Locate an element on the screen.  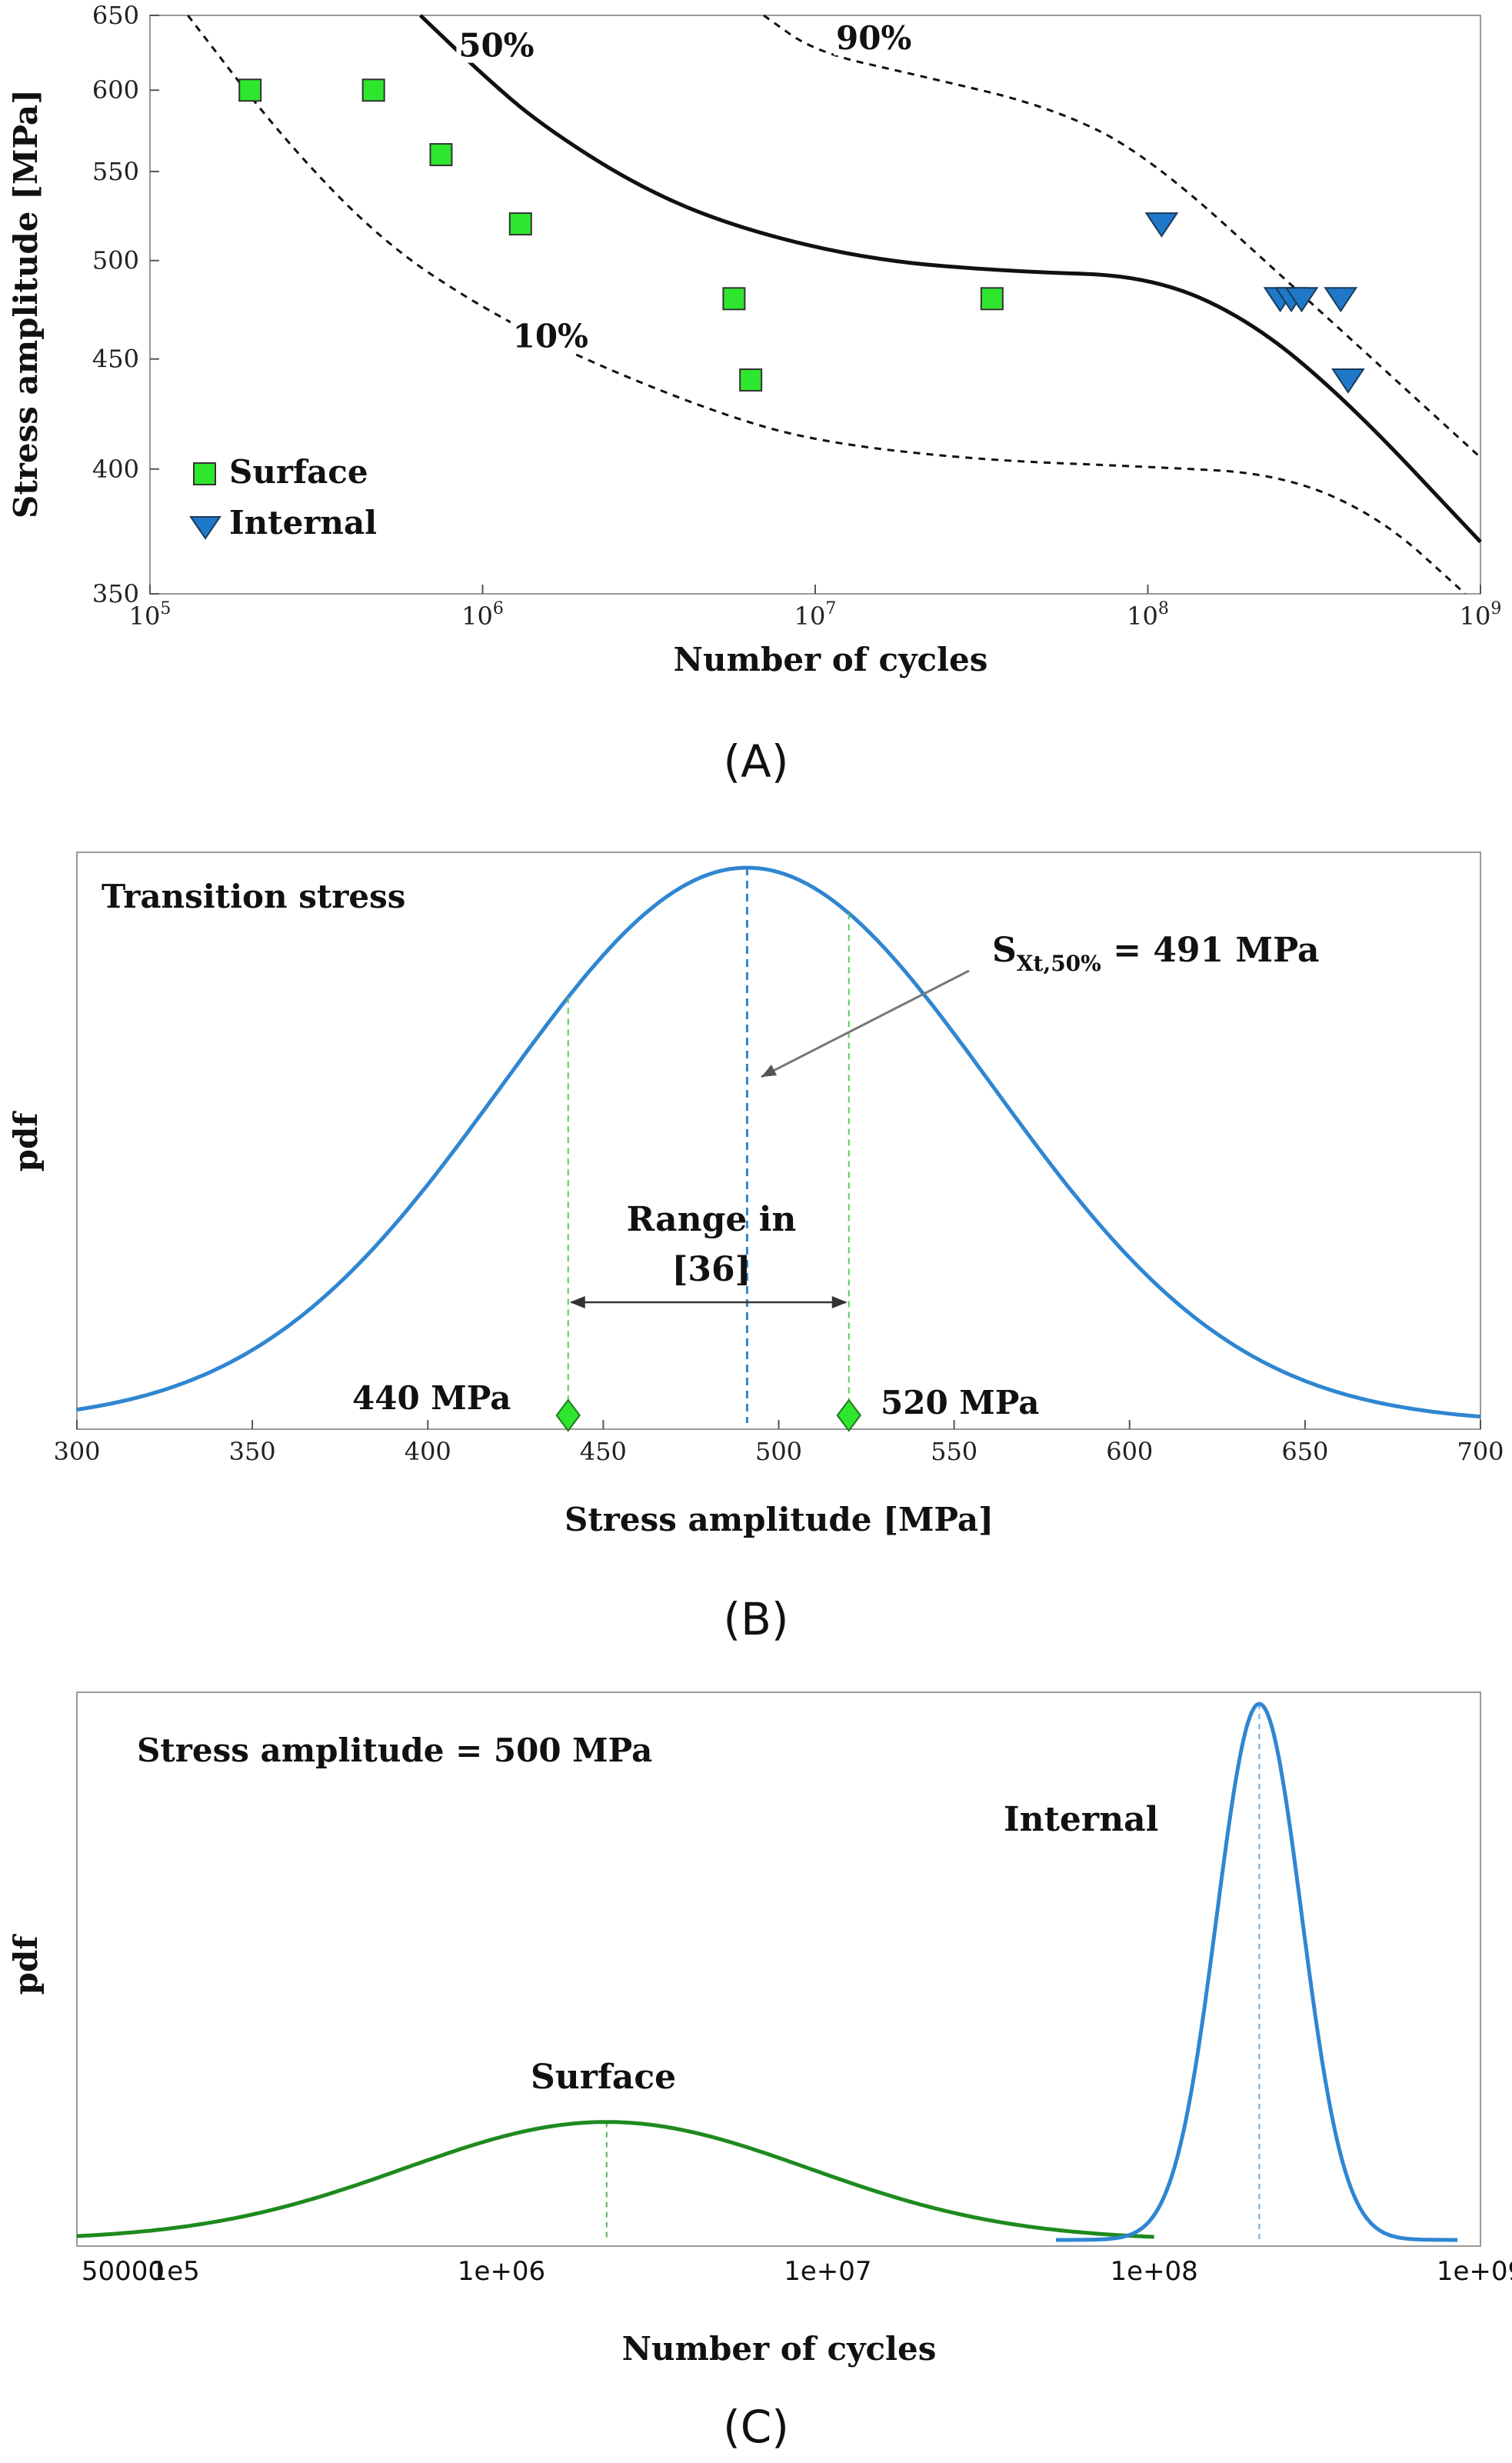
panel-b-range-arrow-right is located at coordinates (840, 1302).